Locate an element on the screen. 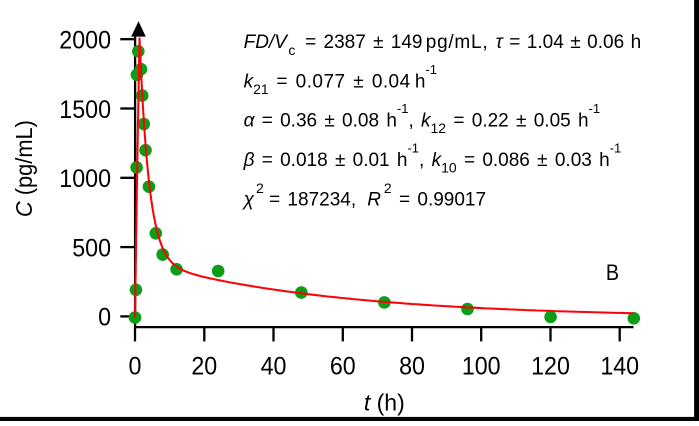 This screenshot has width=699, height=426. svg-text: 20 is located at coordinates (204, 367).